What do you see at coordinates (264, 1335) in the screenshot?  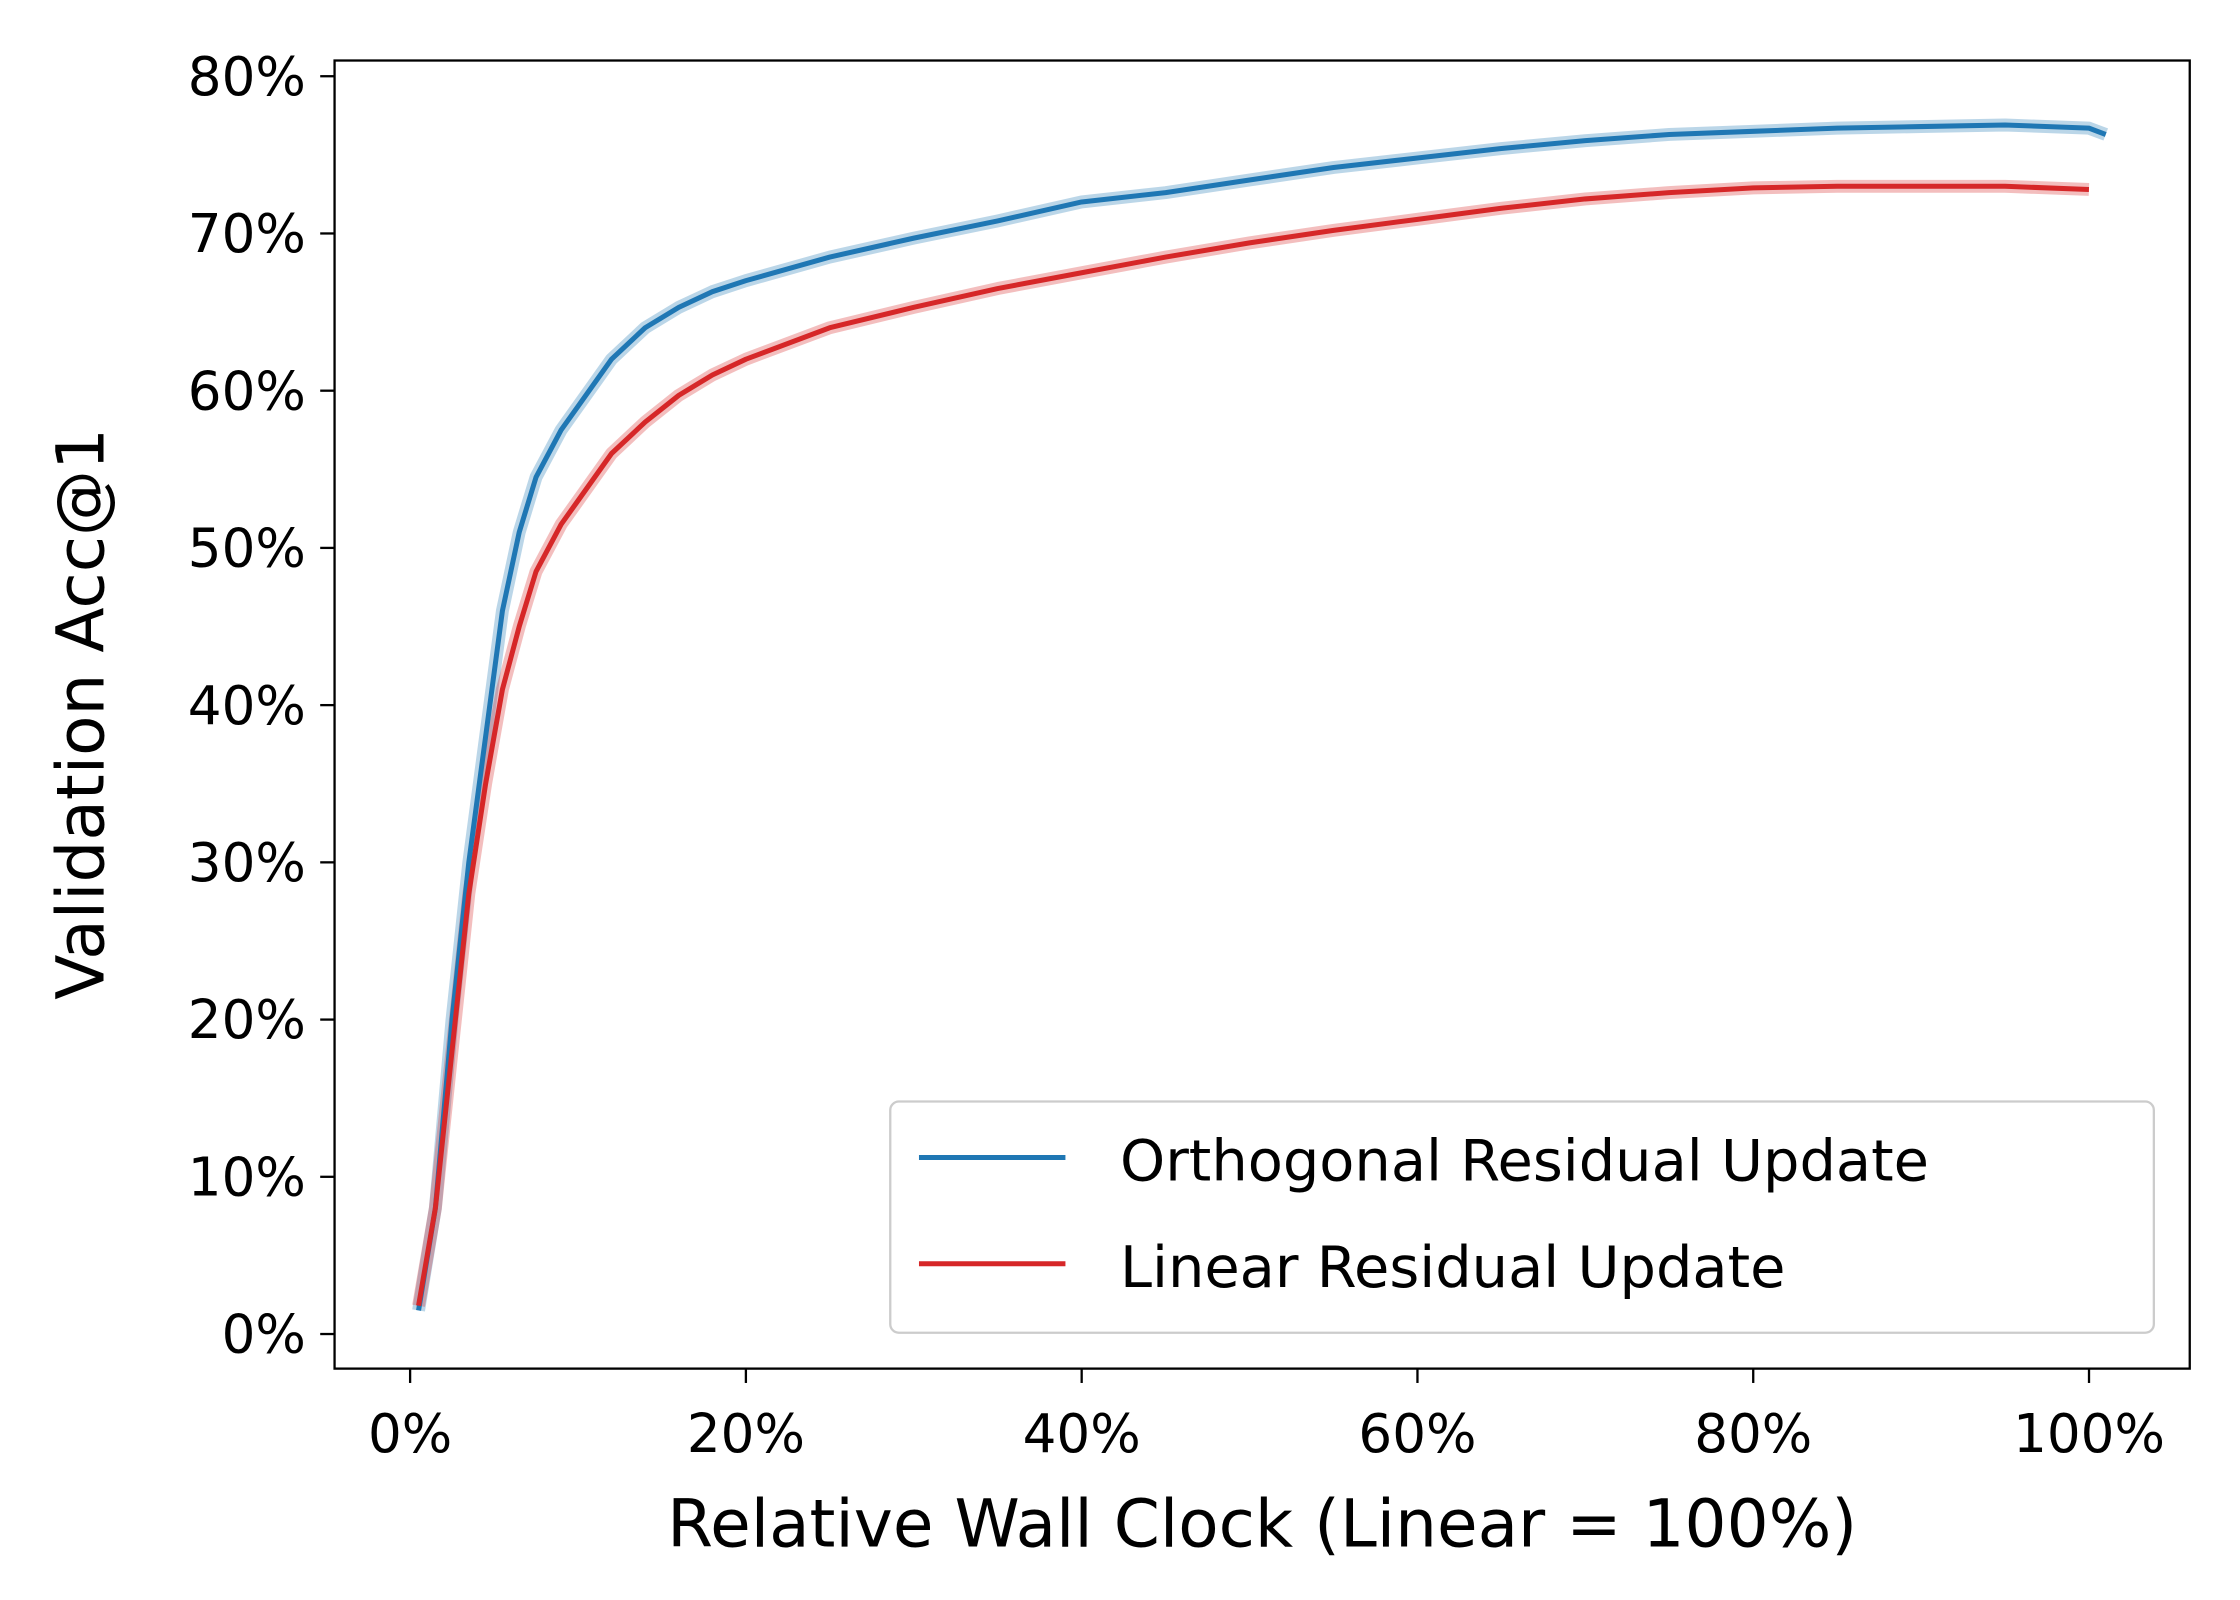 I see `y-tick-label: 0%` at bounding box center [264, 1335].